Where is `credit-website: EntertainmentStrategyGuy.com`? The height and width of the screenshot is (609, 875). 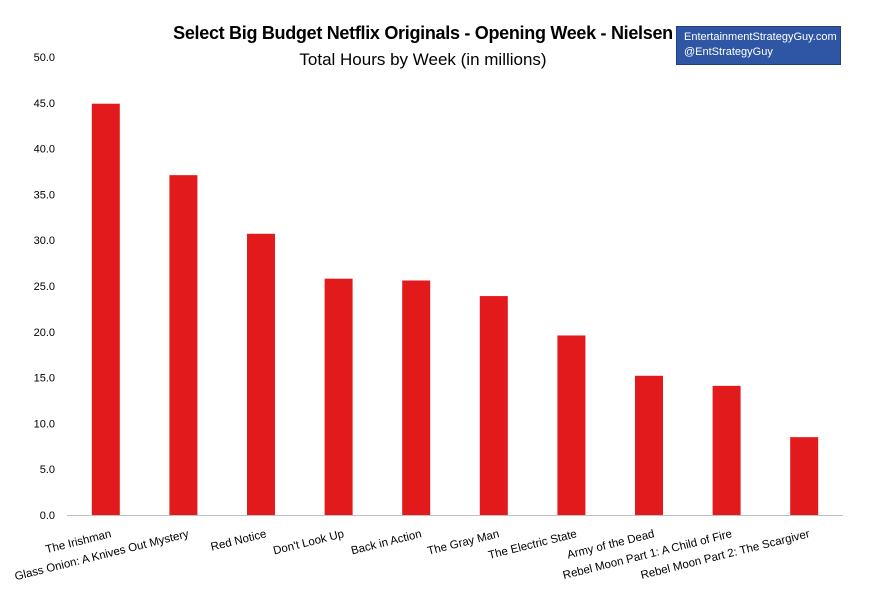 credit-website: EntertainmentStrategyGuy.com is located at coordinates (760, 37).